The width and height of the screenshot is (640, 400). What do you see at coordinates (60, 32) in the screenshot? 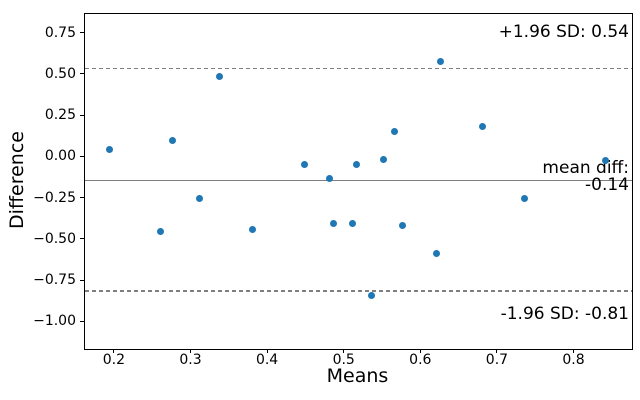
I see `y-tick-label: 0.75` at bounding box center [60, 32].